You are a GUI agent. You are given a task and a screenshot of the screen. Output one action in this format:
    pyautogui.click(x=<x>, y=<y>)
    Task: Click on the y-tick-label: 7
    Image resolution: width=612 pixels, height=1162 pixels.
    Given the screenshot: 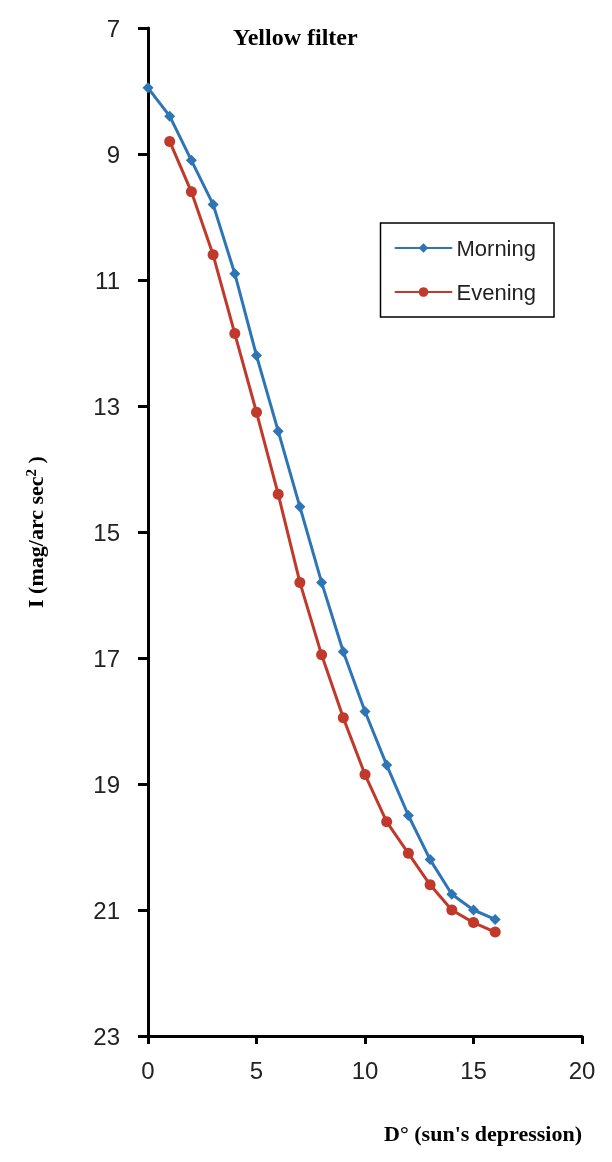 What is the action you would take?
    pyautogui.click(x=113, y=28)
    